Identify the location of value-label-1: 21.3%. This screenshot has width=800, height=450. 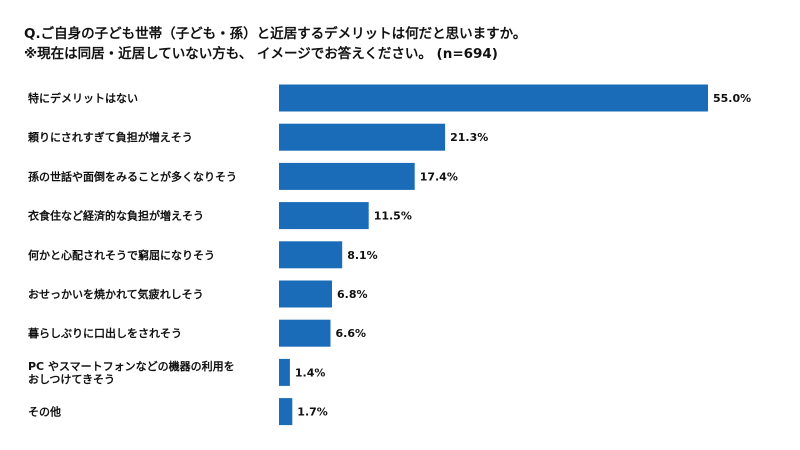
(469, 137).